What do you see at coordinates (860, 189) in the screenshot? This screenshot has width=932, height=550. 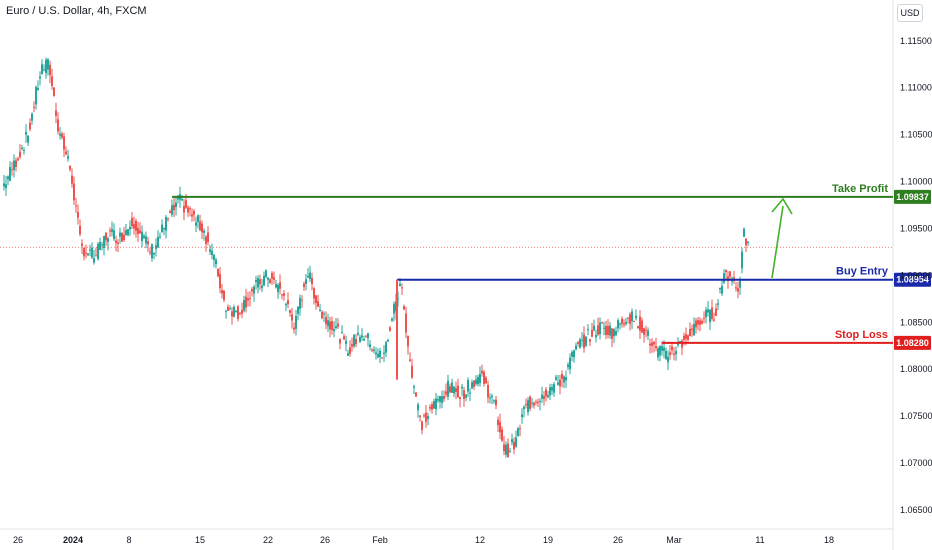 I see `level-name-label: Take Profit` at bounding box center [860, 189].